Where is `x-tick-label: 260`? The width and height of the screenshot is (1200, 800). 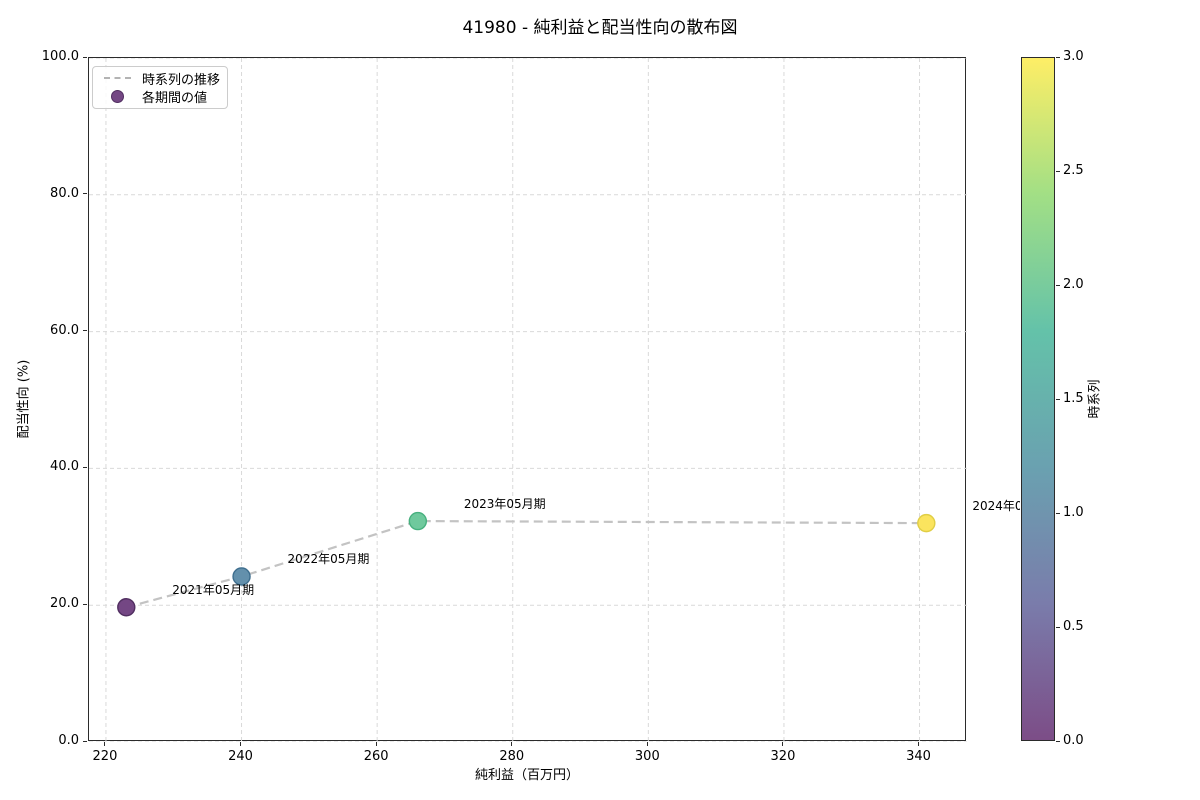 x-tick-label: 260 is located at coordinates (376, 756).